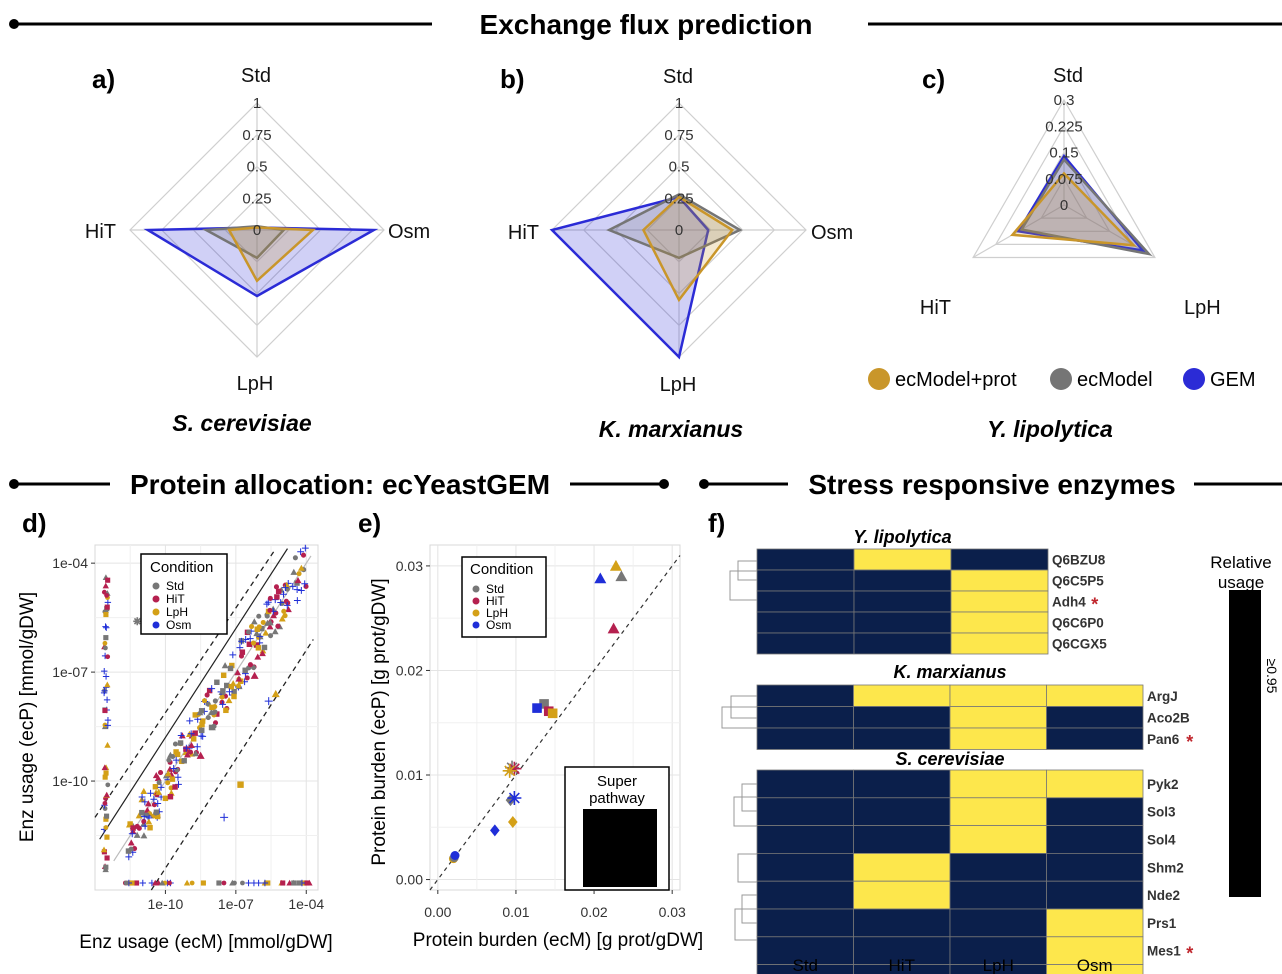  What do you see at coordinates (1162, 923) in the screenshot?
I see `heatmap-row-label: Prs1` at bounding box center [1162, 923].